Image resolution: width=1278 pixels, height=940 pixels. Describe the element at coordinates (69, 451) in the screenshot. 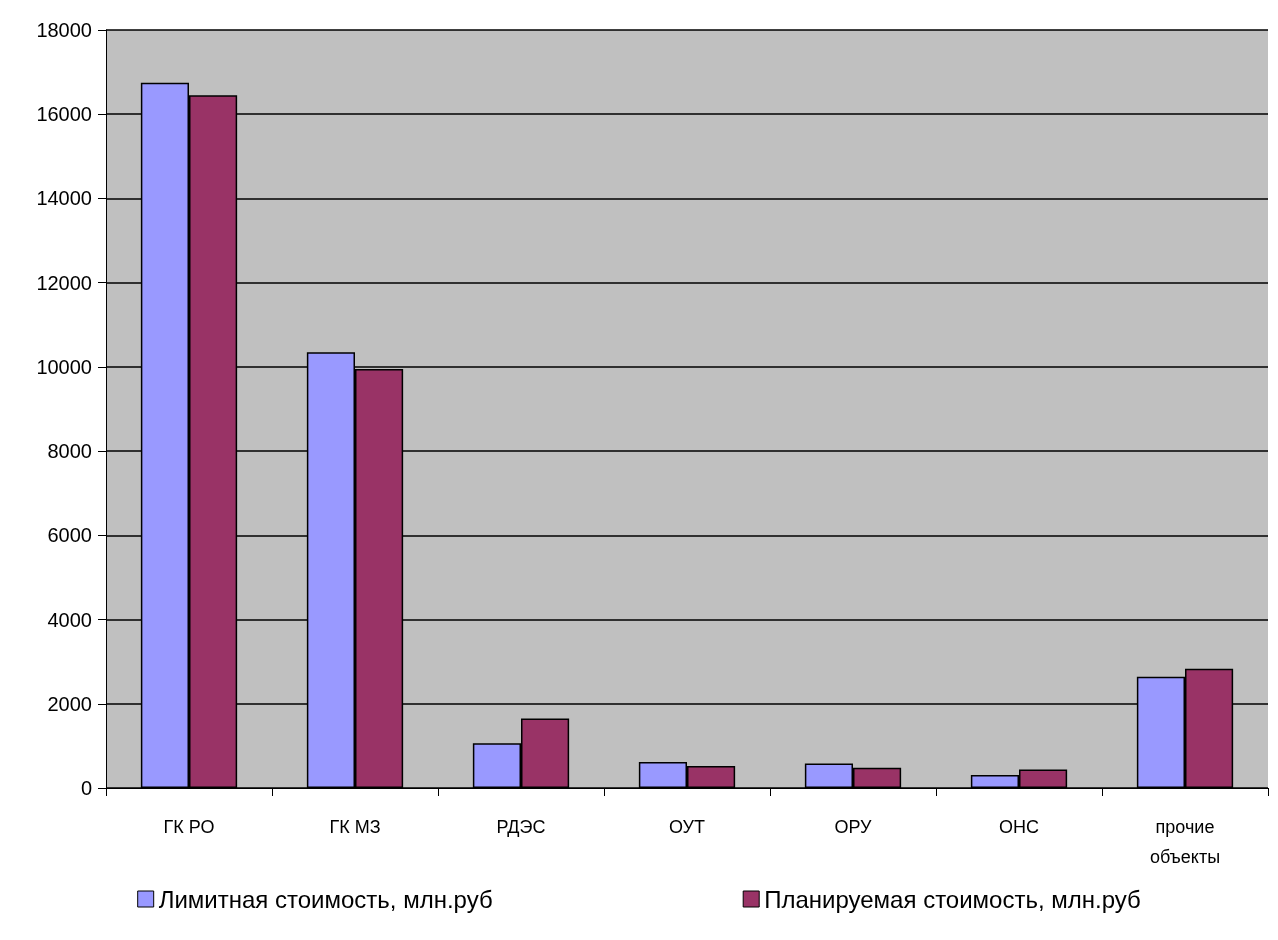

I see `y-tick-label: 8000` at that location.